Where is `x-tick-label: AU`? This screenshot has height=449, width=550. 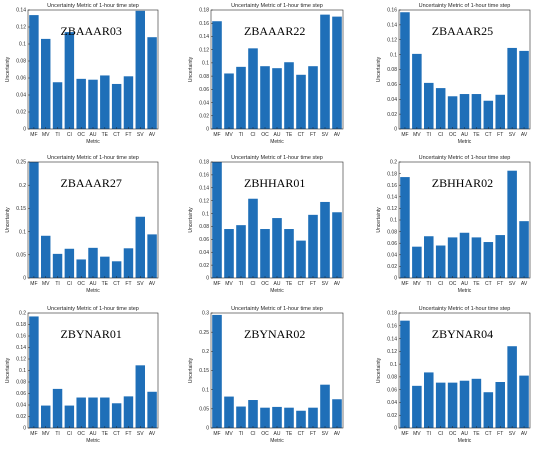 x-tick-label: AU is located at coordinates (93, 284).